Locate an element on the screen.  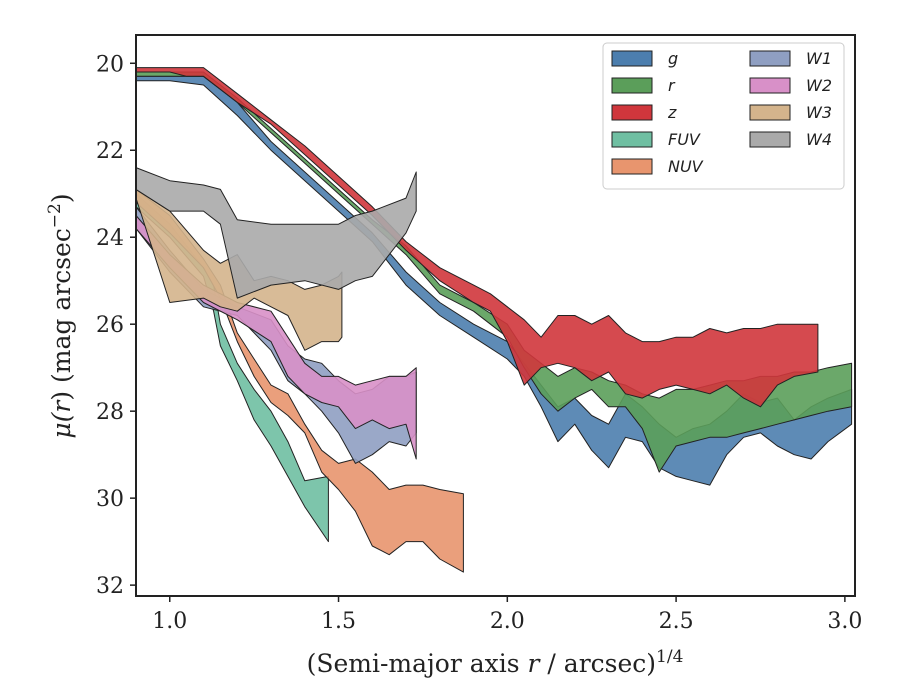
x-tick-label: 1.0 is located at coordinates (169, 621).